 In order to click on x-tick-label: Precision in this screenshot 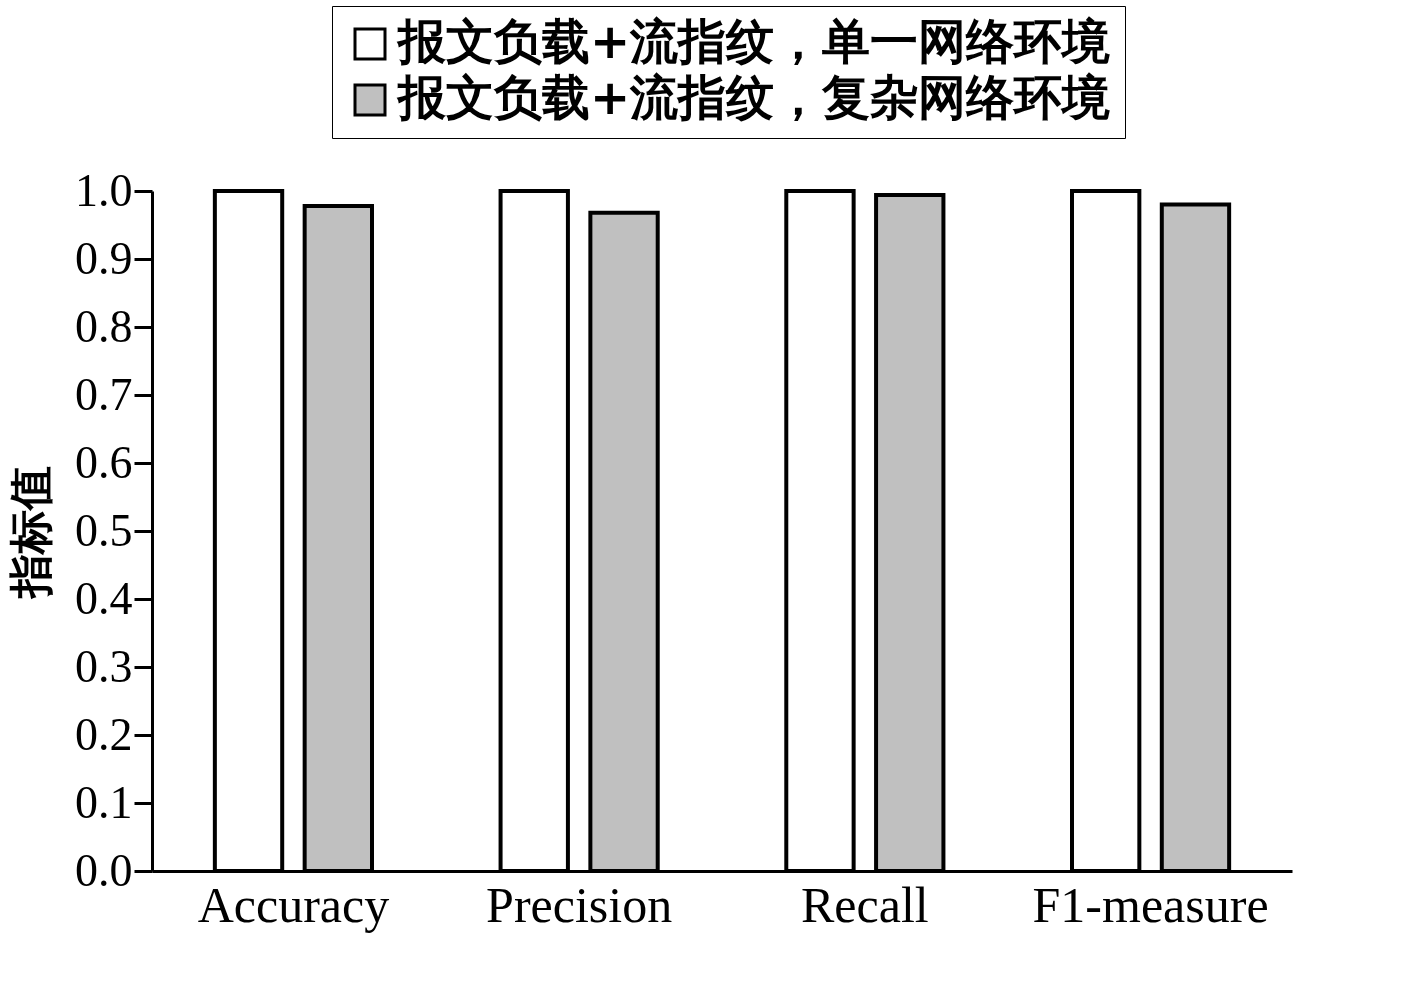, I will do `click(579, 904)`.